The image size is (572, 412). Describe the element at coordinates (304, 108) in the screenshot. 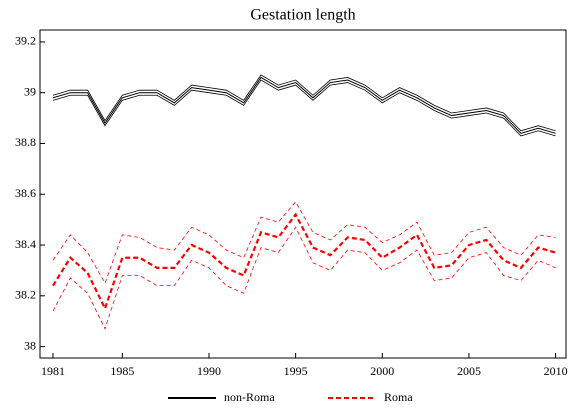

I see `lower-bound-line` at that location.